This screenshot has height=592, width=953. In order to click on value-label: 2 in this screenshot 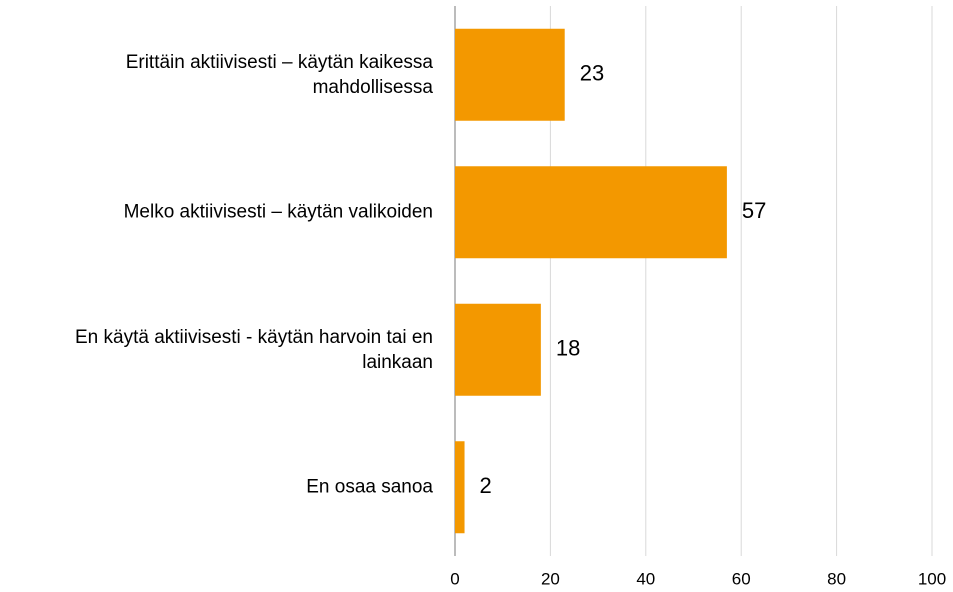, I will do `click(486, 485)`.